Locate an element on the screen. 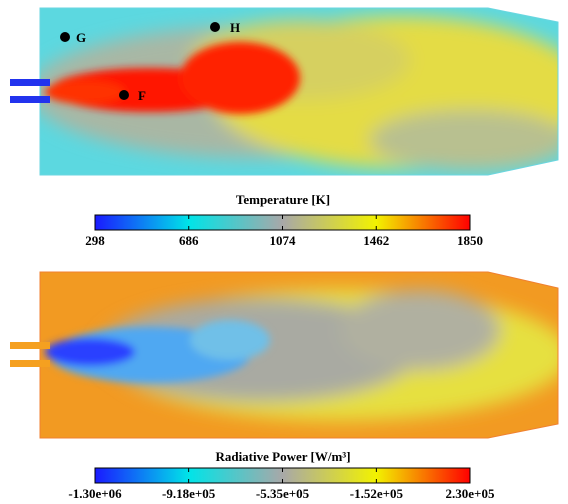 The width and height of the screenshot is (568, 504). colorbar-tick-label: 686 is located at coordinates (189, 240).